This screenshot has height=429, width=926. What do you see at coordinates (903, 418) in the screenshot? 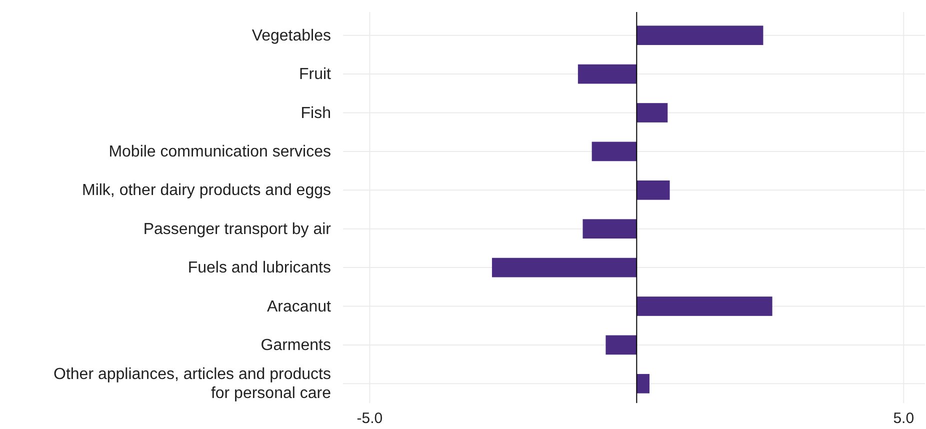
I see `x-tick-label: 5.0` at bounding box center [903, 418].